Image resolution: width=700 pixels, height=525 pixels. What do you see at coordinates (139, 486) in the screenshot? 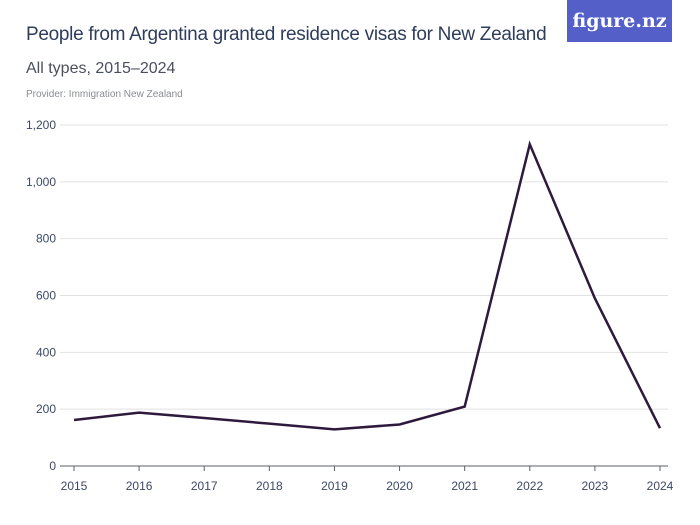
I see `x-tick-label: 2016` at bounding box center [139, 486].